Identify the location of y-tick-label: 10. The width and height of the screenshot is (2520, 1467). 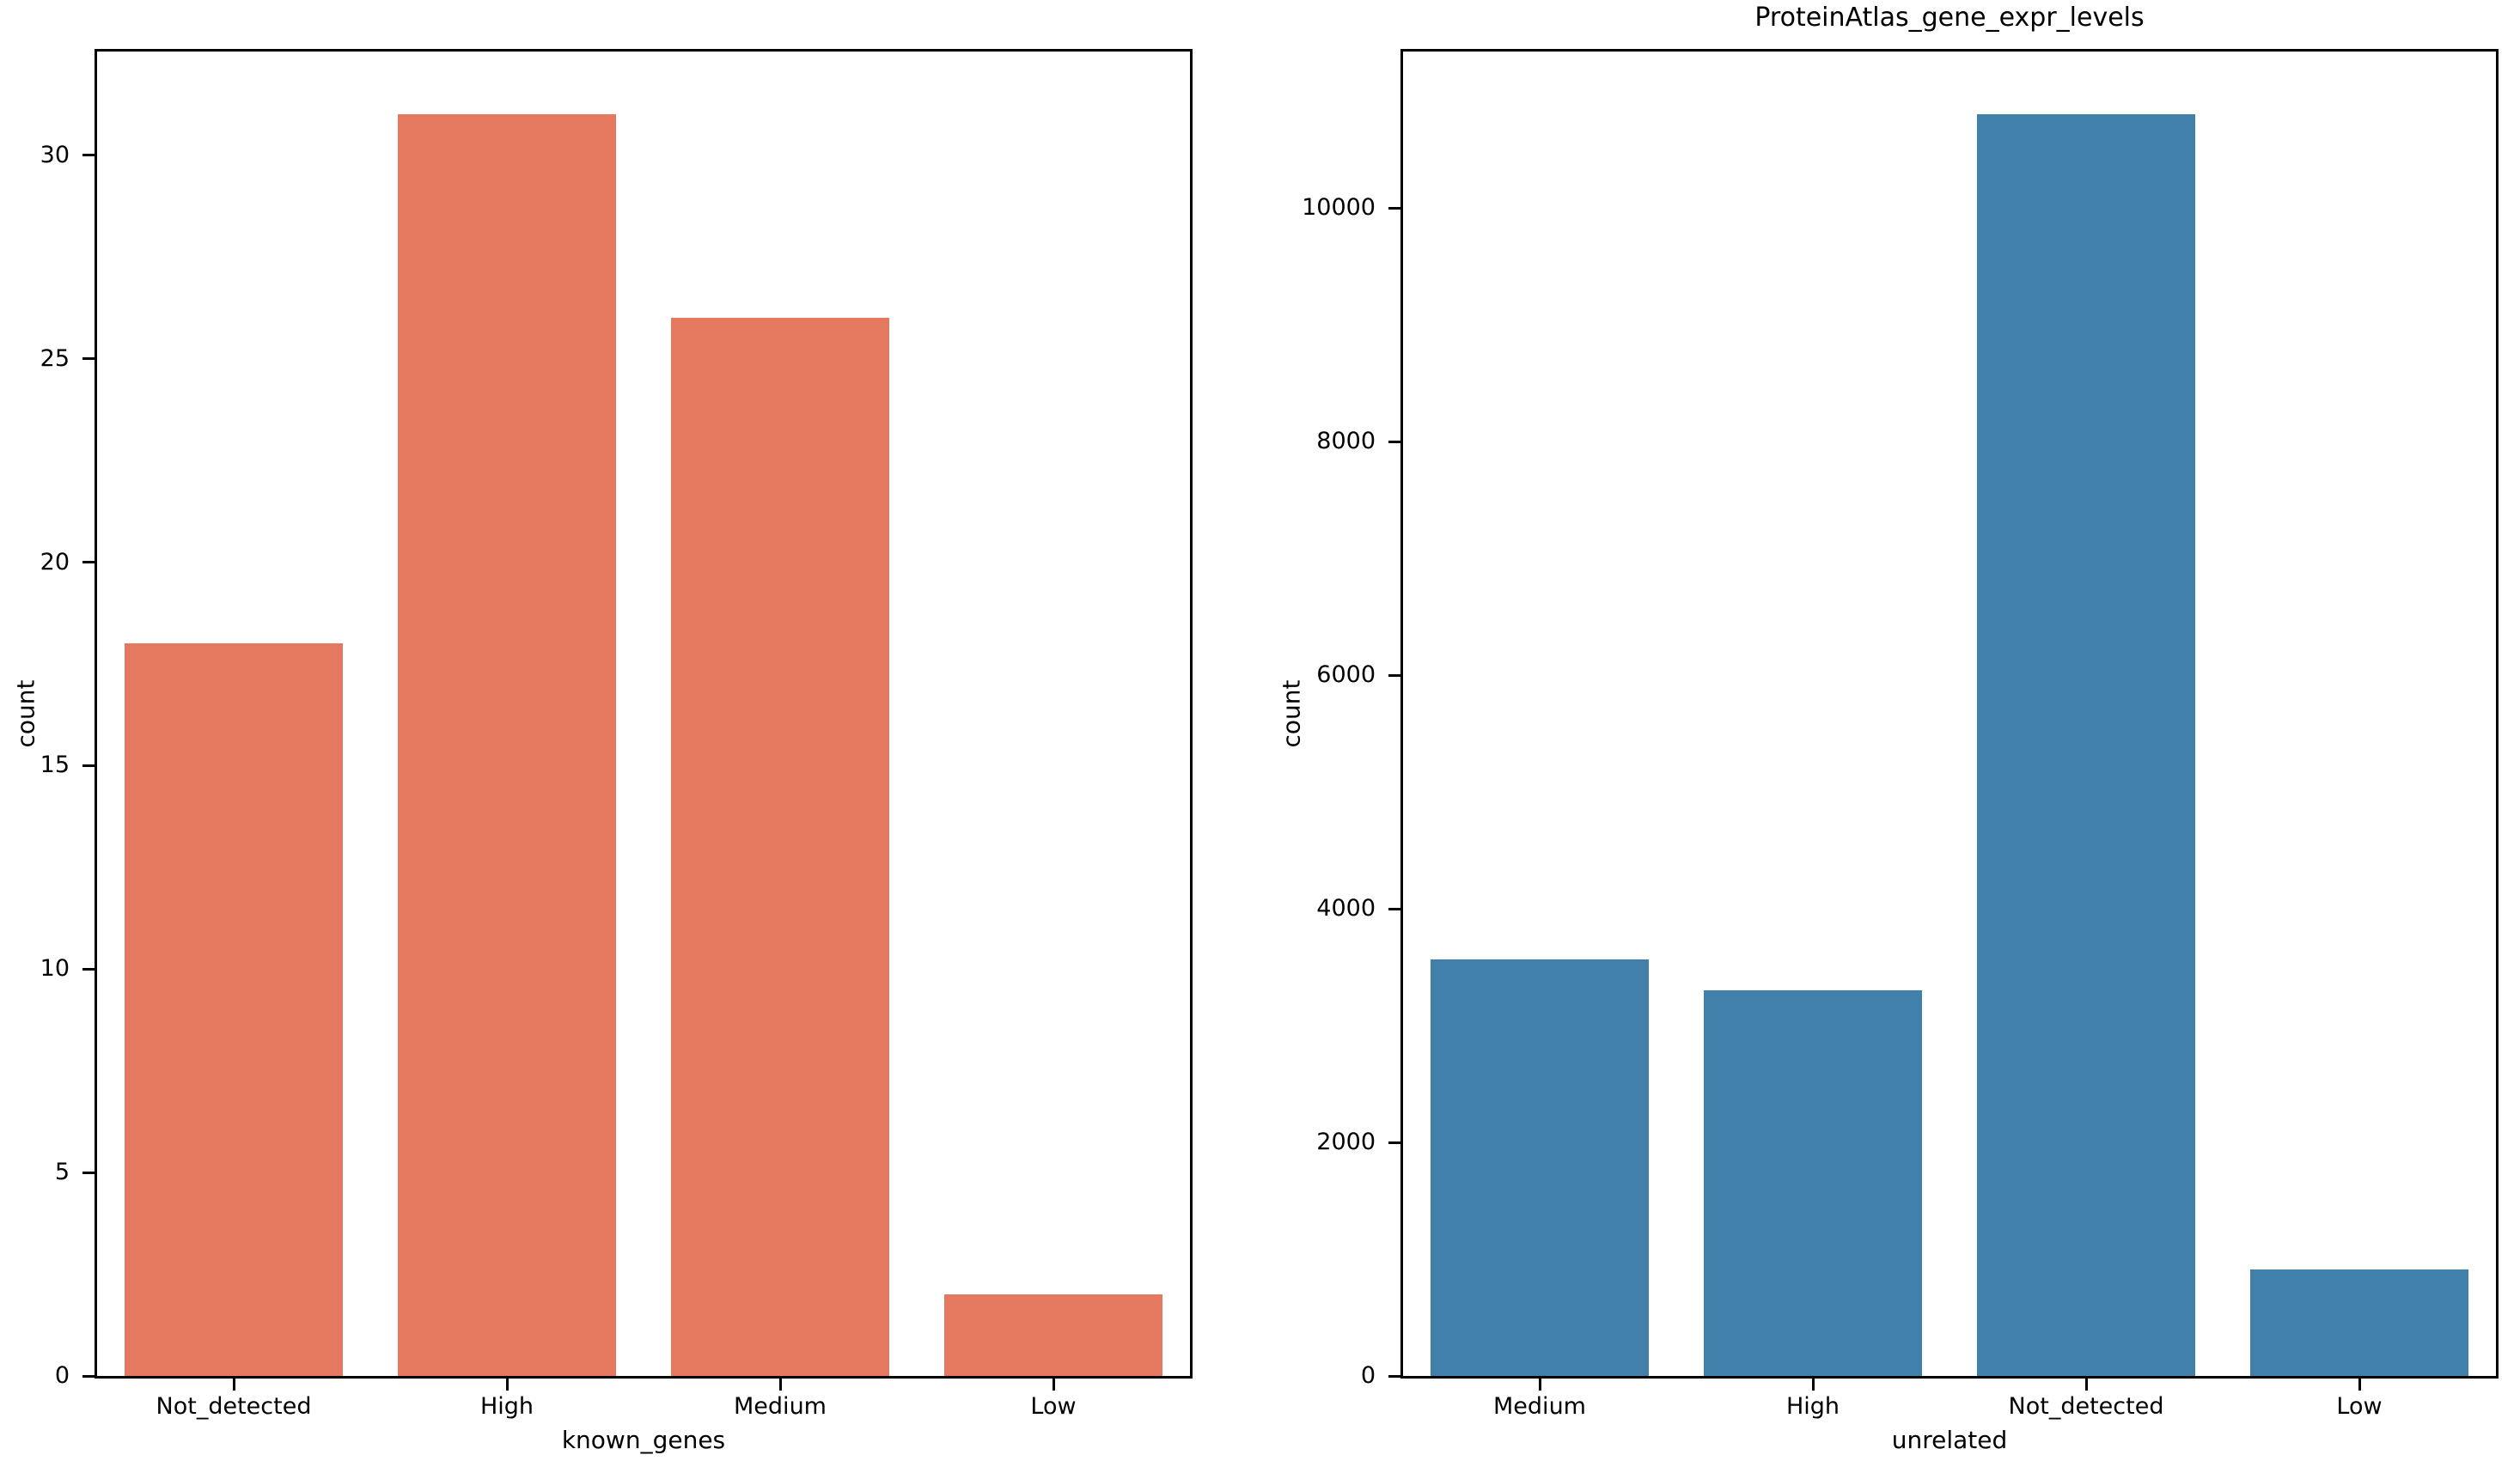
(55, 969).